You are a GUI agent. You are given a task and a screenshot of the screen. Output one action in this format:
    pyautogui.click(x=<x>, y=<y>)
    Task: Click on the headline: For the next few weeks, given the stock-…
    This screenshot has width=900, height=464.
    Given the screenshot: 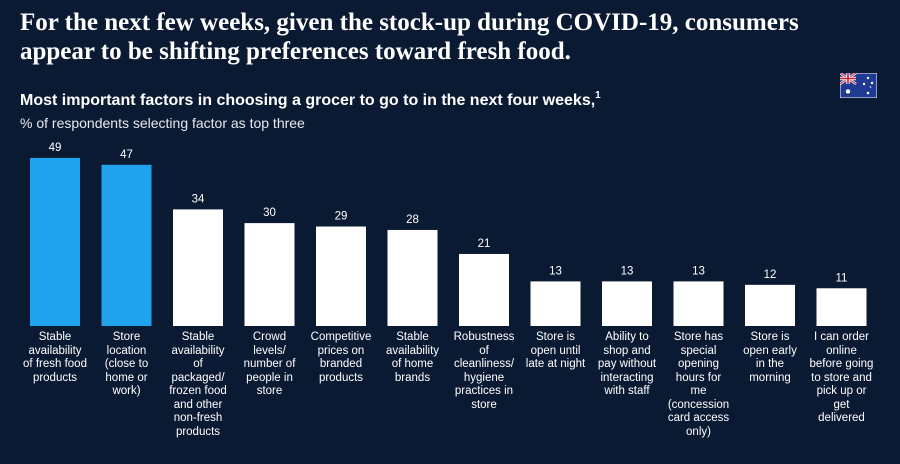 What is the action you would take?
    pyautogui.click(x=409, y=37)
    